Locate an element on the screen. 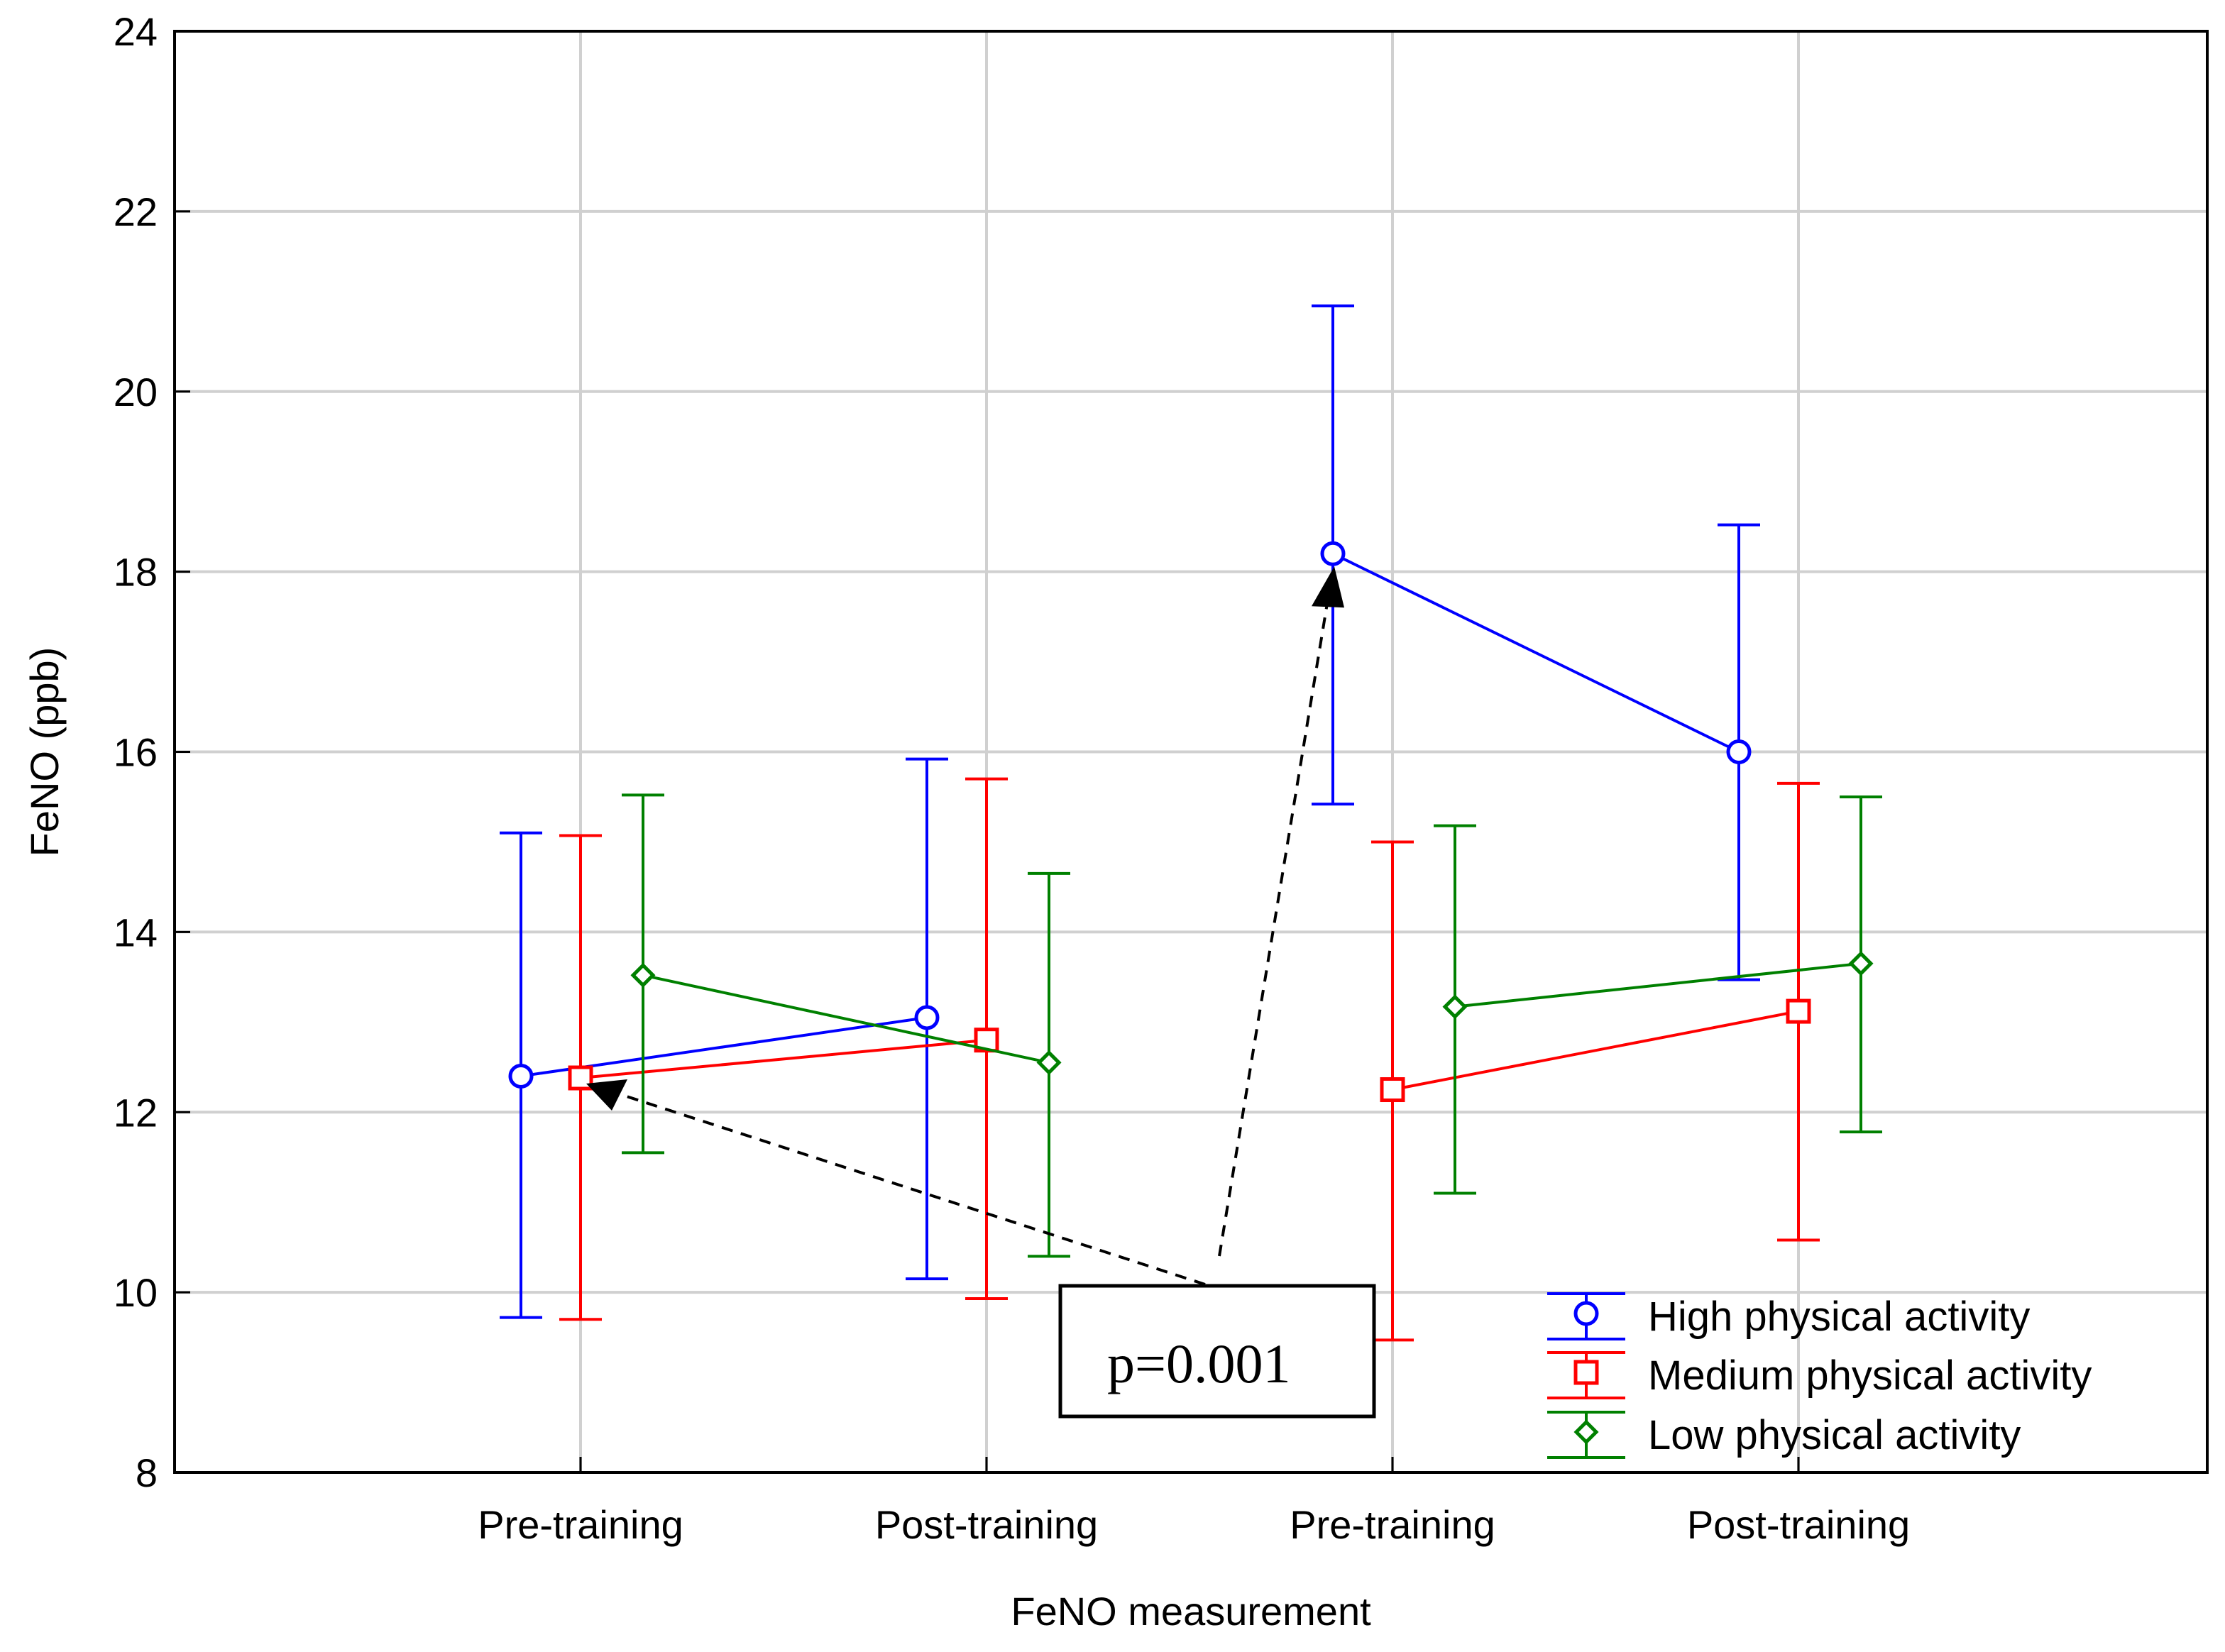 The width and height of the screenshot is (2225, 1652). x-axis-title: FeNO measurement is located at coordinates (1191, 1612).